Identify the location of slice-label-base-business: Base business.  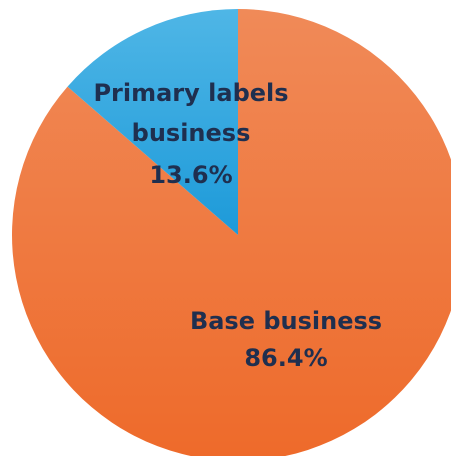
(286, 321).